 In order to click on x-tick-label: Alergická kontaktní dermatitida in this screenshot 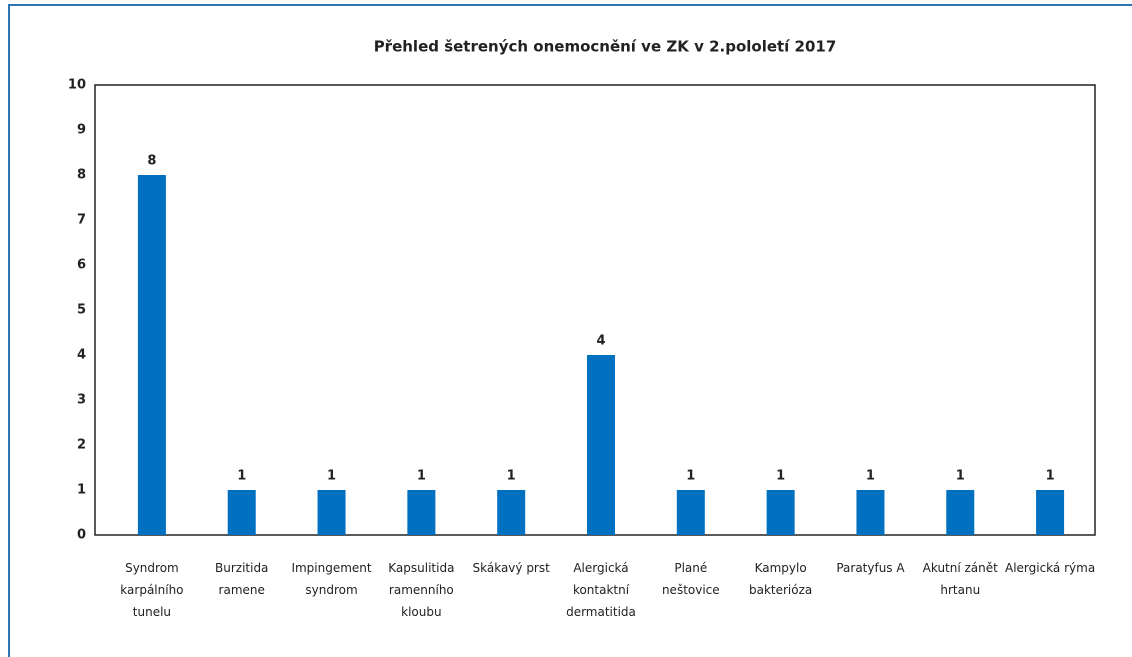, I will do `click(601, 590)`.